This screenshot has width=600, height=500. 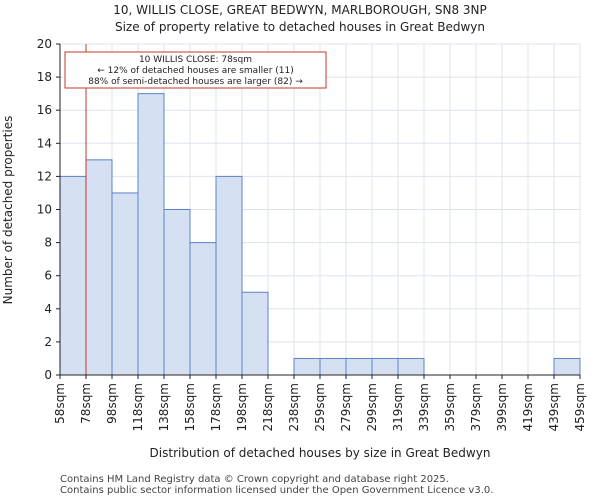 I want to click on y-tick-label: 20, so click(x=44, y=44).